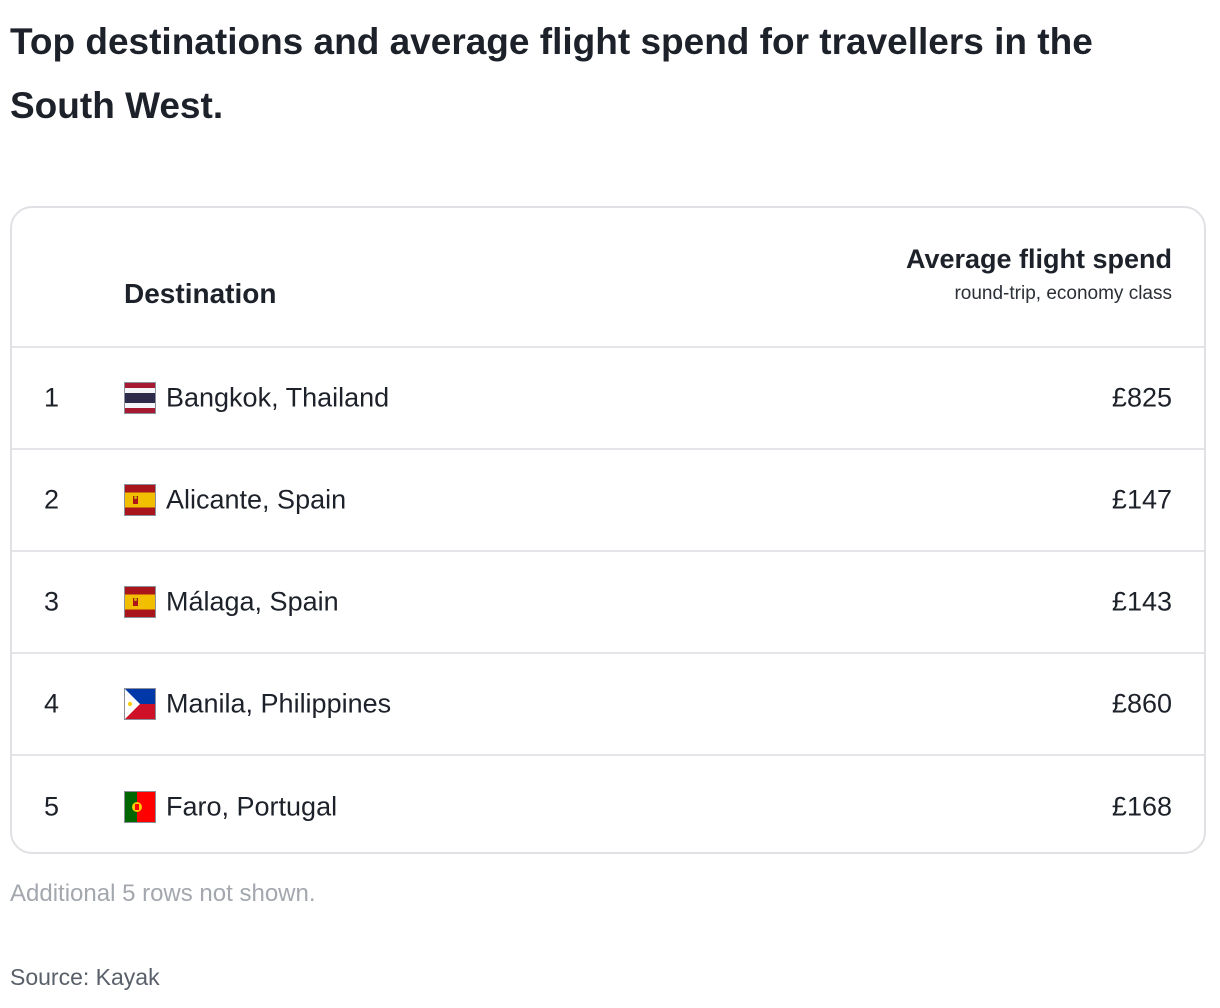 The image size is (1220, 1008). What do you see at coordinates (1141, 703) in the screenshot?
I see `row-spend: £860` at bounding box center [1141, 703].